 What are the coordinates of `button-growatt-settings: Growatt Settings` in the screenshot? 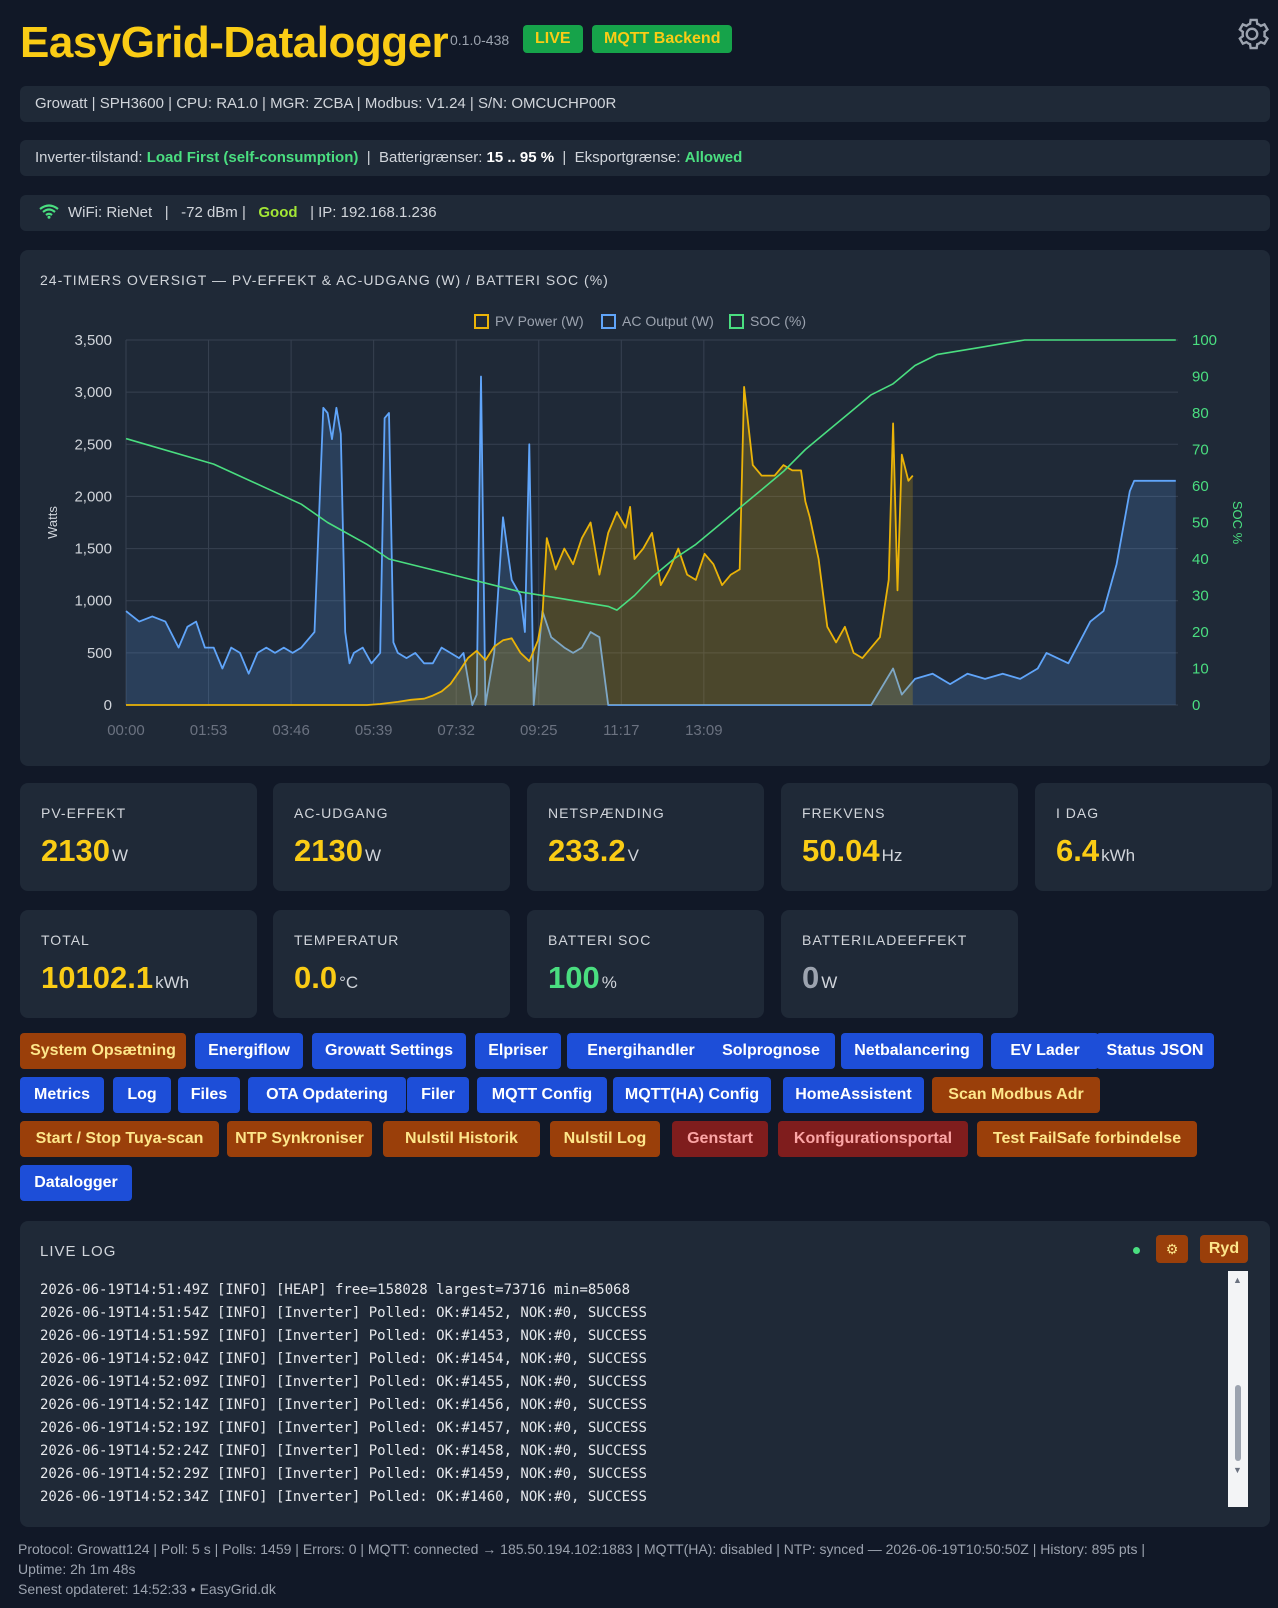 It's located at (389, 1051).